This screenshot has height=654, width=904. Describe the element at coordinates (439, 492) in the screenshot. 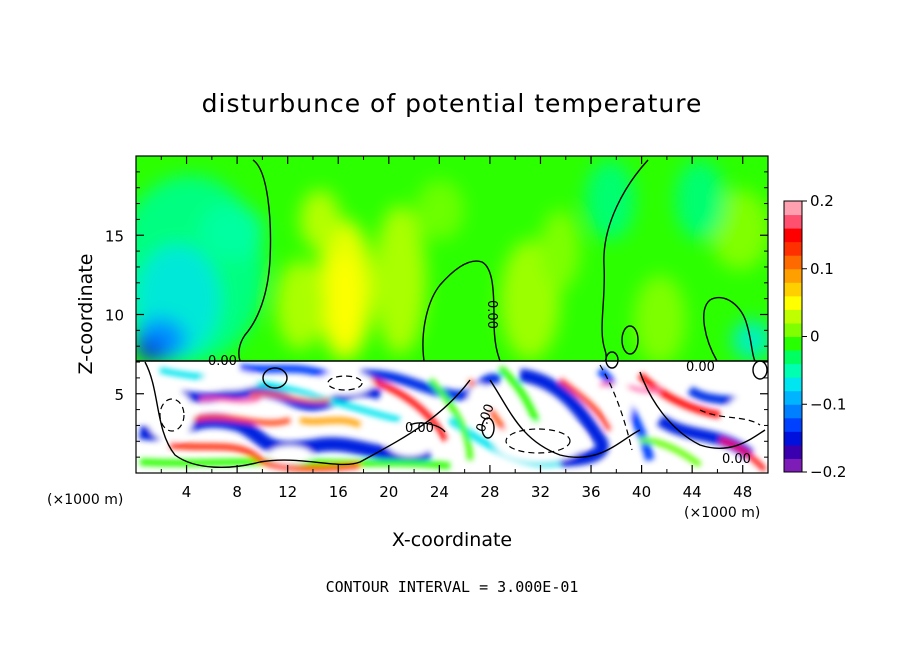

I see `x-tick-label: 24` at that location.